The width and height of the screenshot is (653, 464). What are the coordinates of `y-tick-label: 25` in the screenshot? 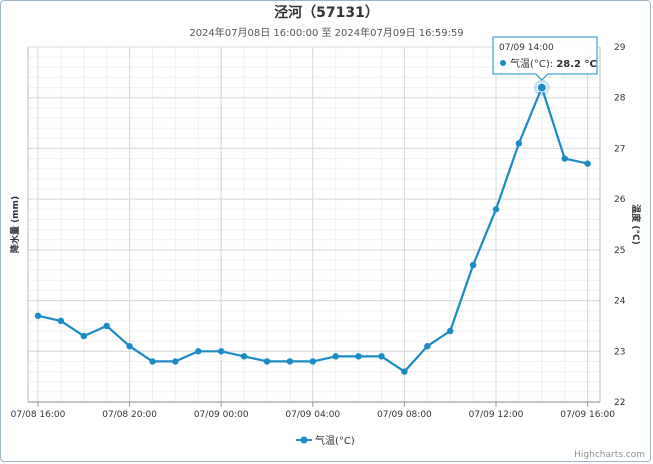 It's located at (619, 251).